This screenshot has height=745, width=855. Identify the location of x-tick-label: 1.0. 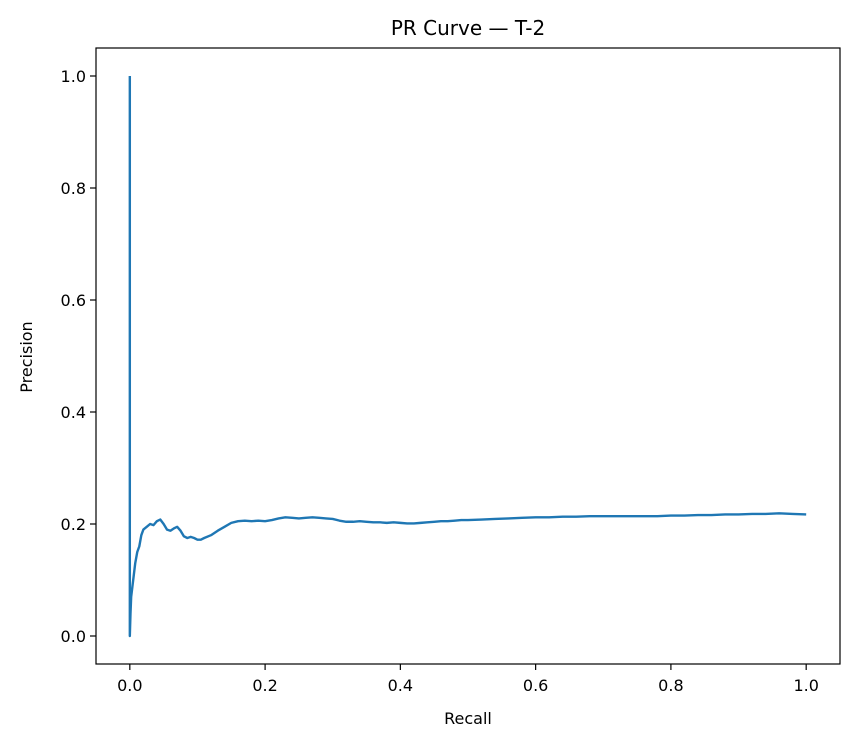
(805, 685).